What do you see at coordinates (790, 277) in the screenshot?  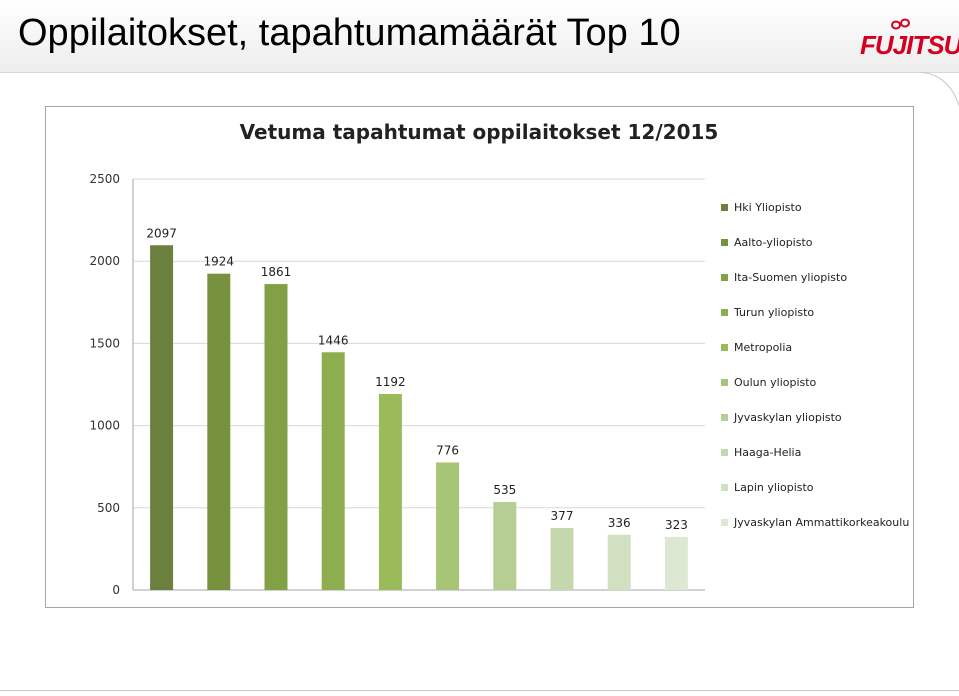 I see `legend-entry: Ita-Suomen yliopisto` at bounding box center [790, 277].